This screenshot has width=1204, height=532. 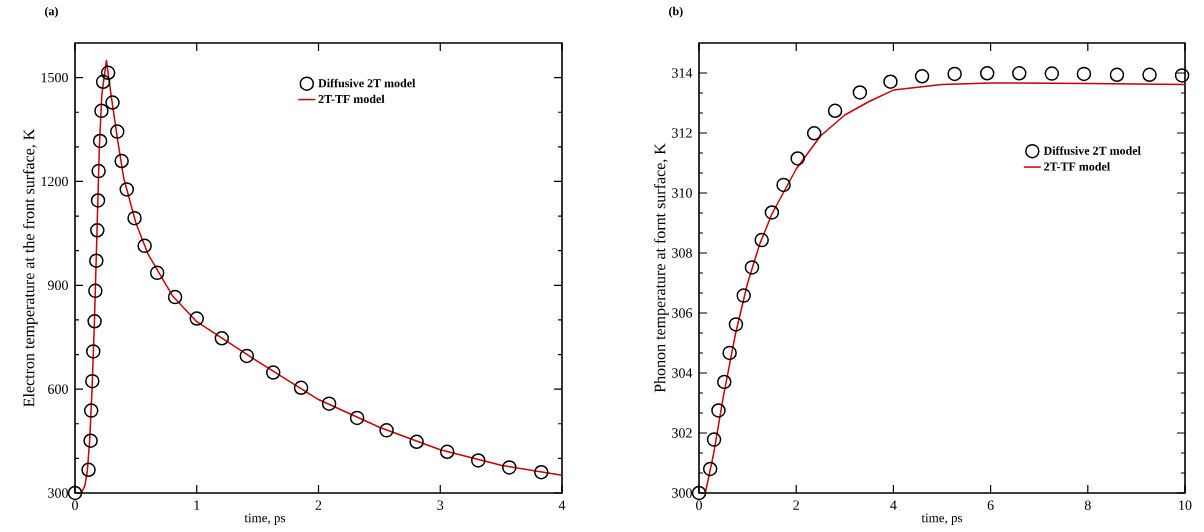 I want to click on y-tick-label: 302, so click(x=682, y=433).